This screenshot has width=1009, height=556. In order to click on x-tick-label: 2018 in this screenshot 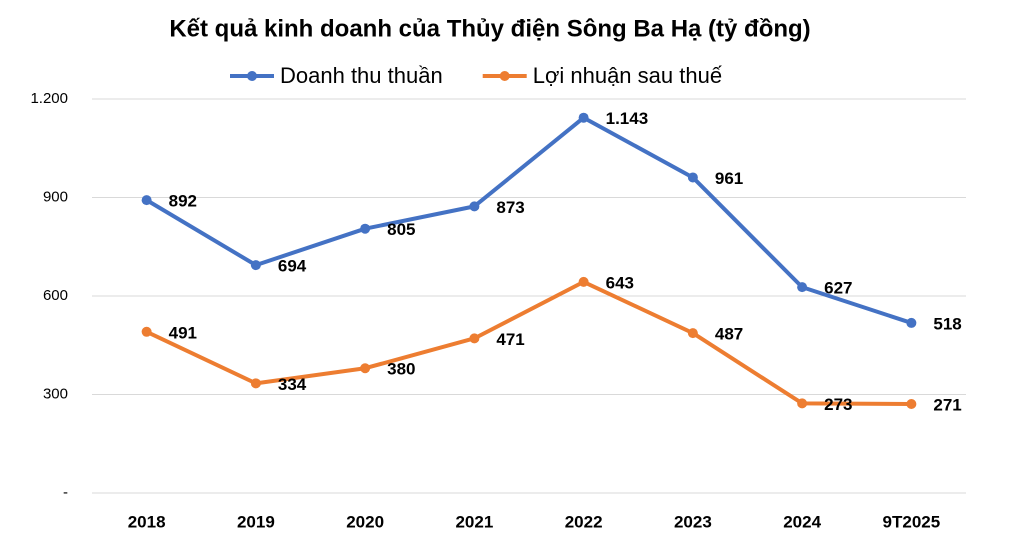, I will do `click(147, 521)`.